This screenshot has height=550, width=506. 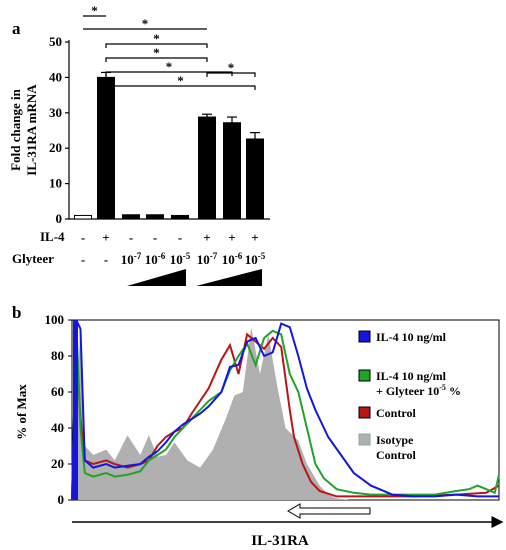 What do you see at coordinates (396, 413) in the screenshot?
I see `legend-label: Control` at bounding box center [396, 413].